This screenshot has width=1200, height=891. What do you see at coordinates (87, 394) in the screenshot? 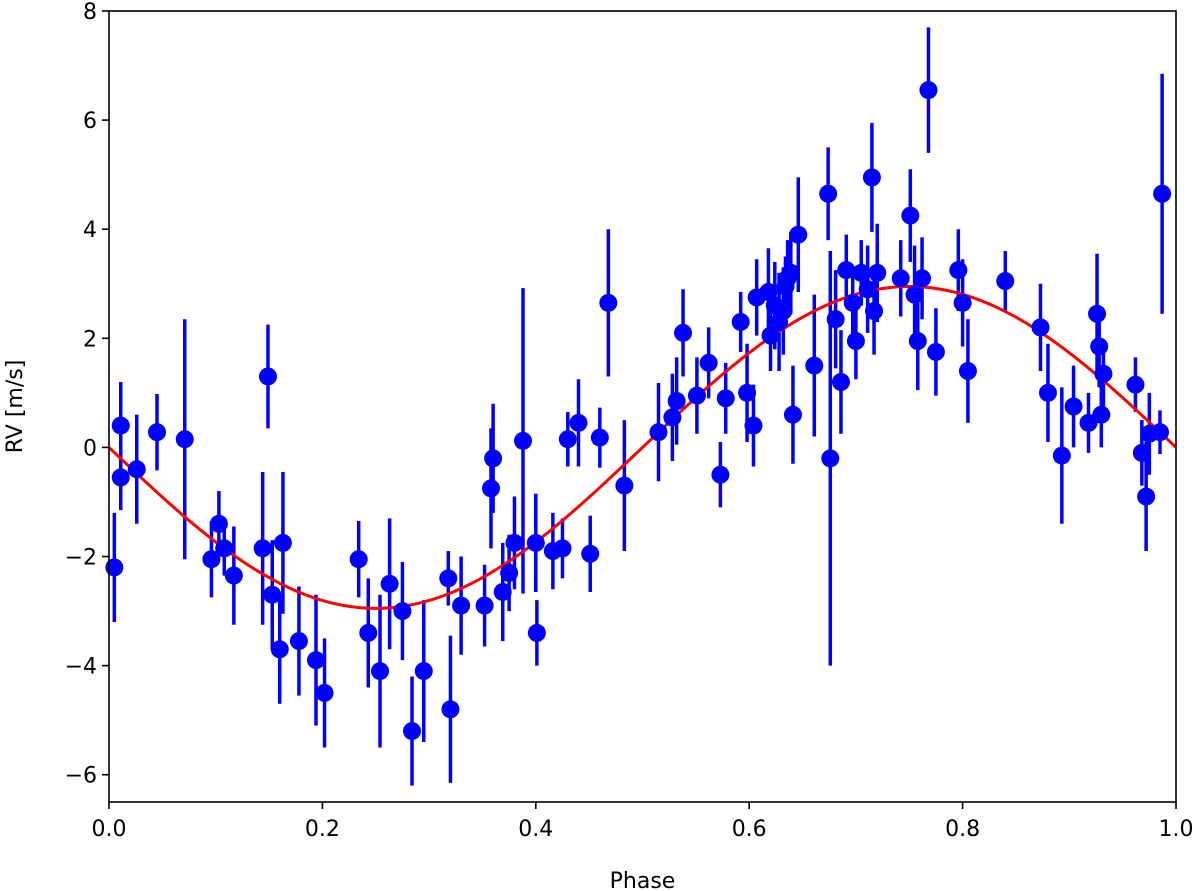
I see `y-axis-ticks: −6 −4 −2 0 2 4 6 8` at bounding box center [87, 394].